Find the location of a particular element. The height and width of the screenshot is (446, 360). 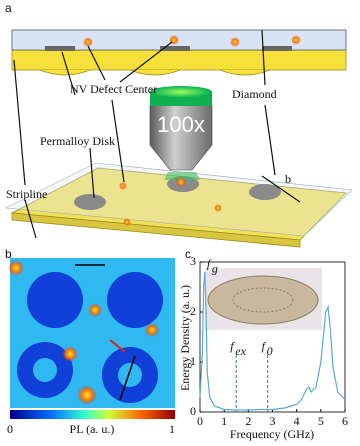

stripline-label: Stripline is located at coordinates (26, 194).